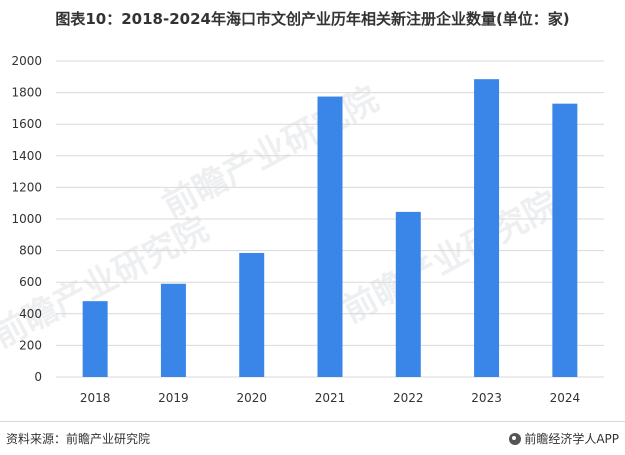  I want to click on y-tick-label: 200, so click(30, 345).